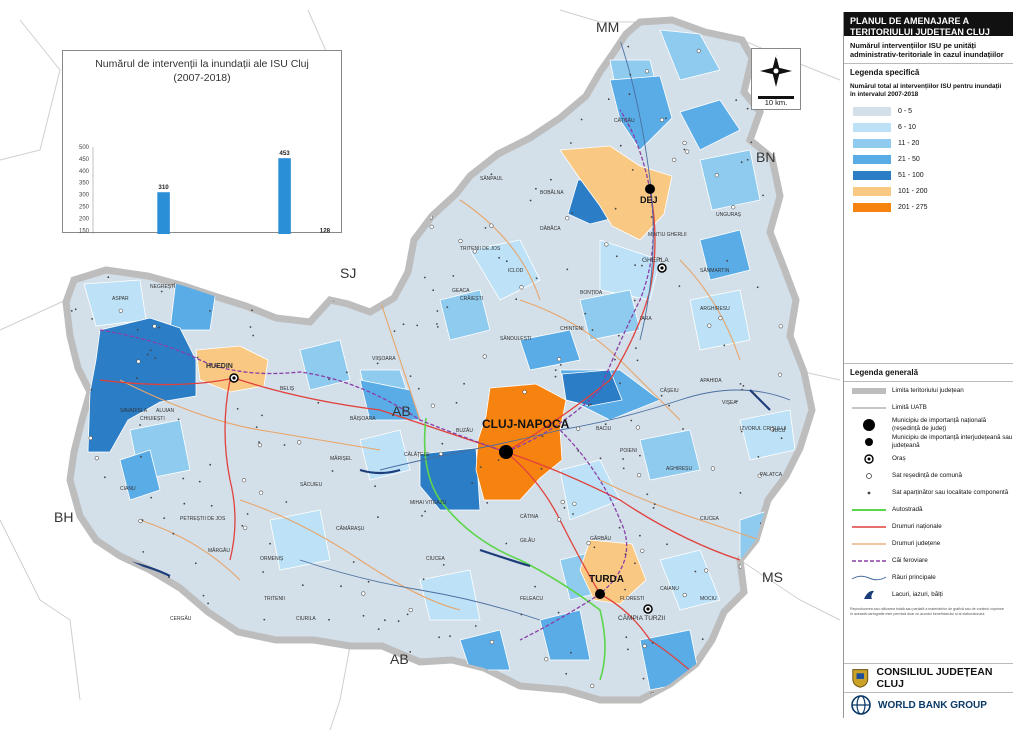  What do you see at coordinates (869, 560) in the screenshot?
I see `railway-icon` at bounding box center [869, 560].